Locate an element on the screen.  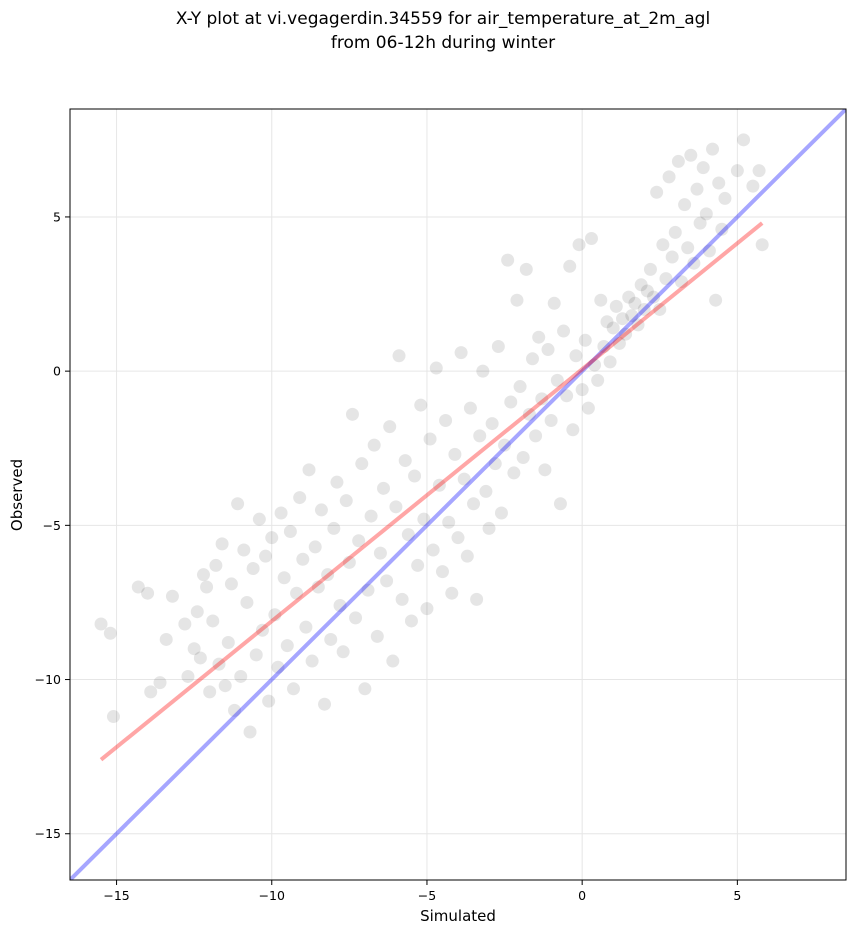
y-tick-label: −15 is located at coordinates (48, 833).